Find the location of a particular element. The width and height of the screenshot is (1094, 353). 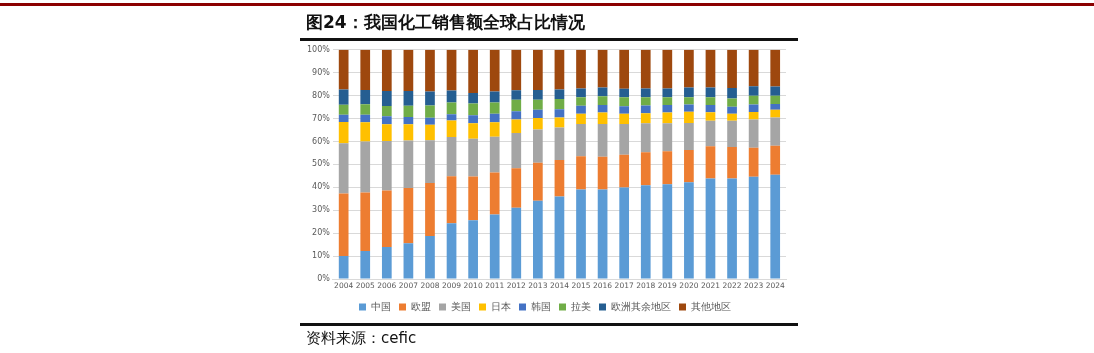

y-tick-label: 20% is located at coordinates (321, 233).